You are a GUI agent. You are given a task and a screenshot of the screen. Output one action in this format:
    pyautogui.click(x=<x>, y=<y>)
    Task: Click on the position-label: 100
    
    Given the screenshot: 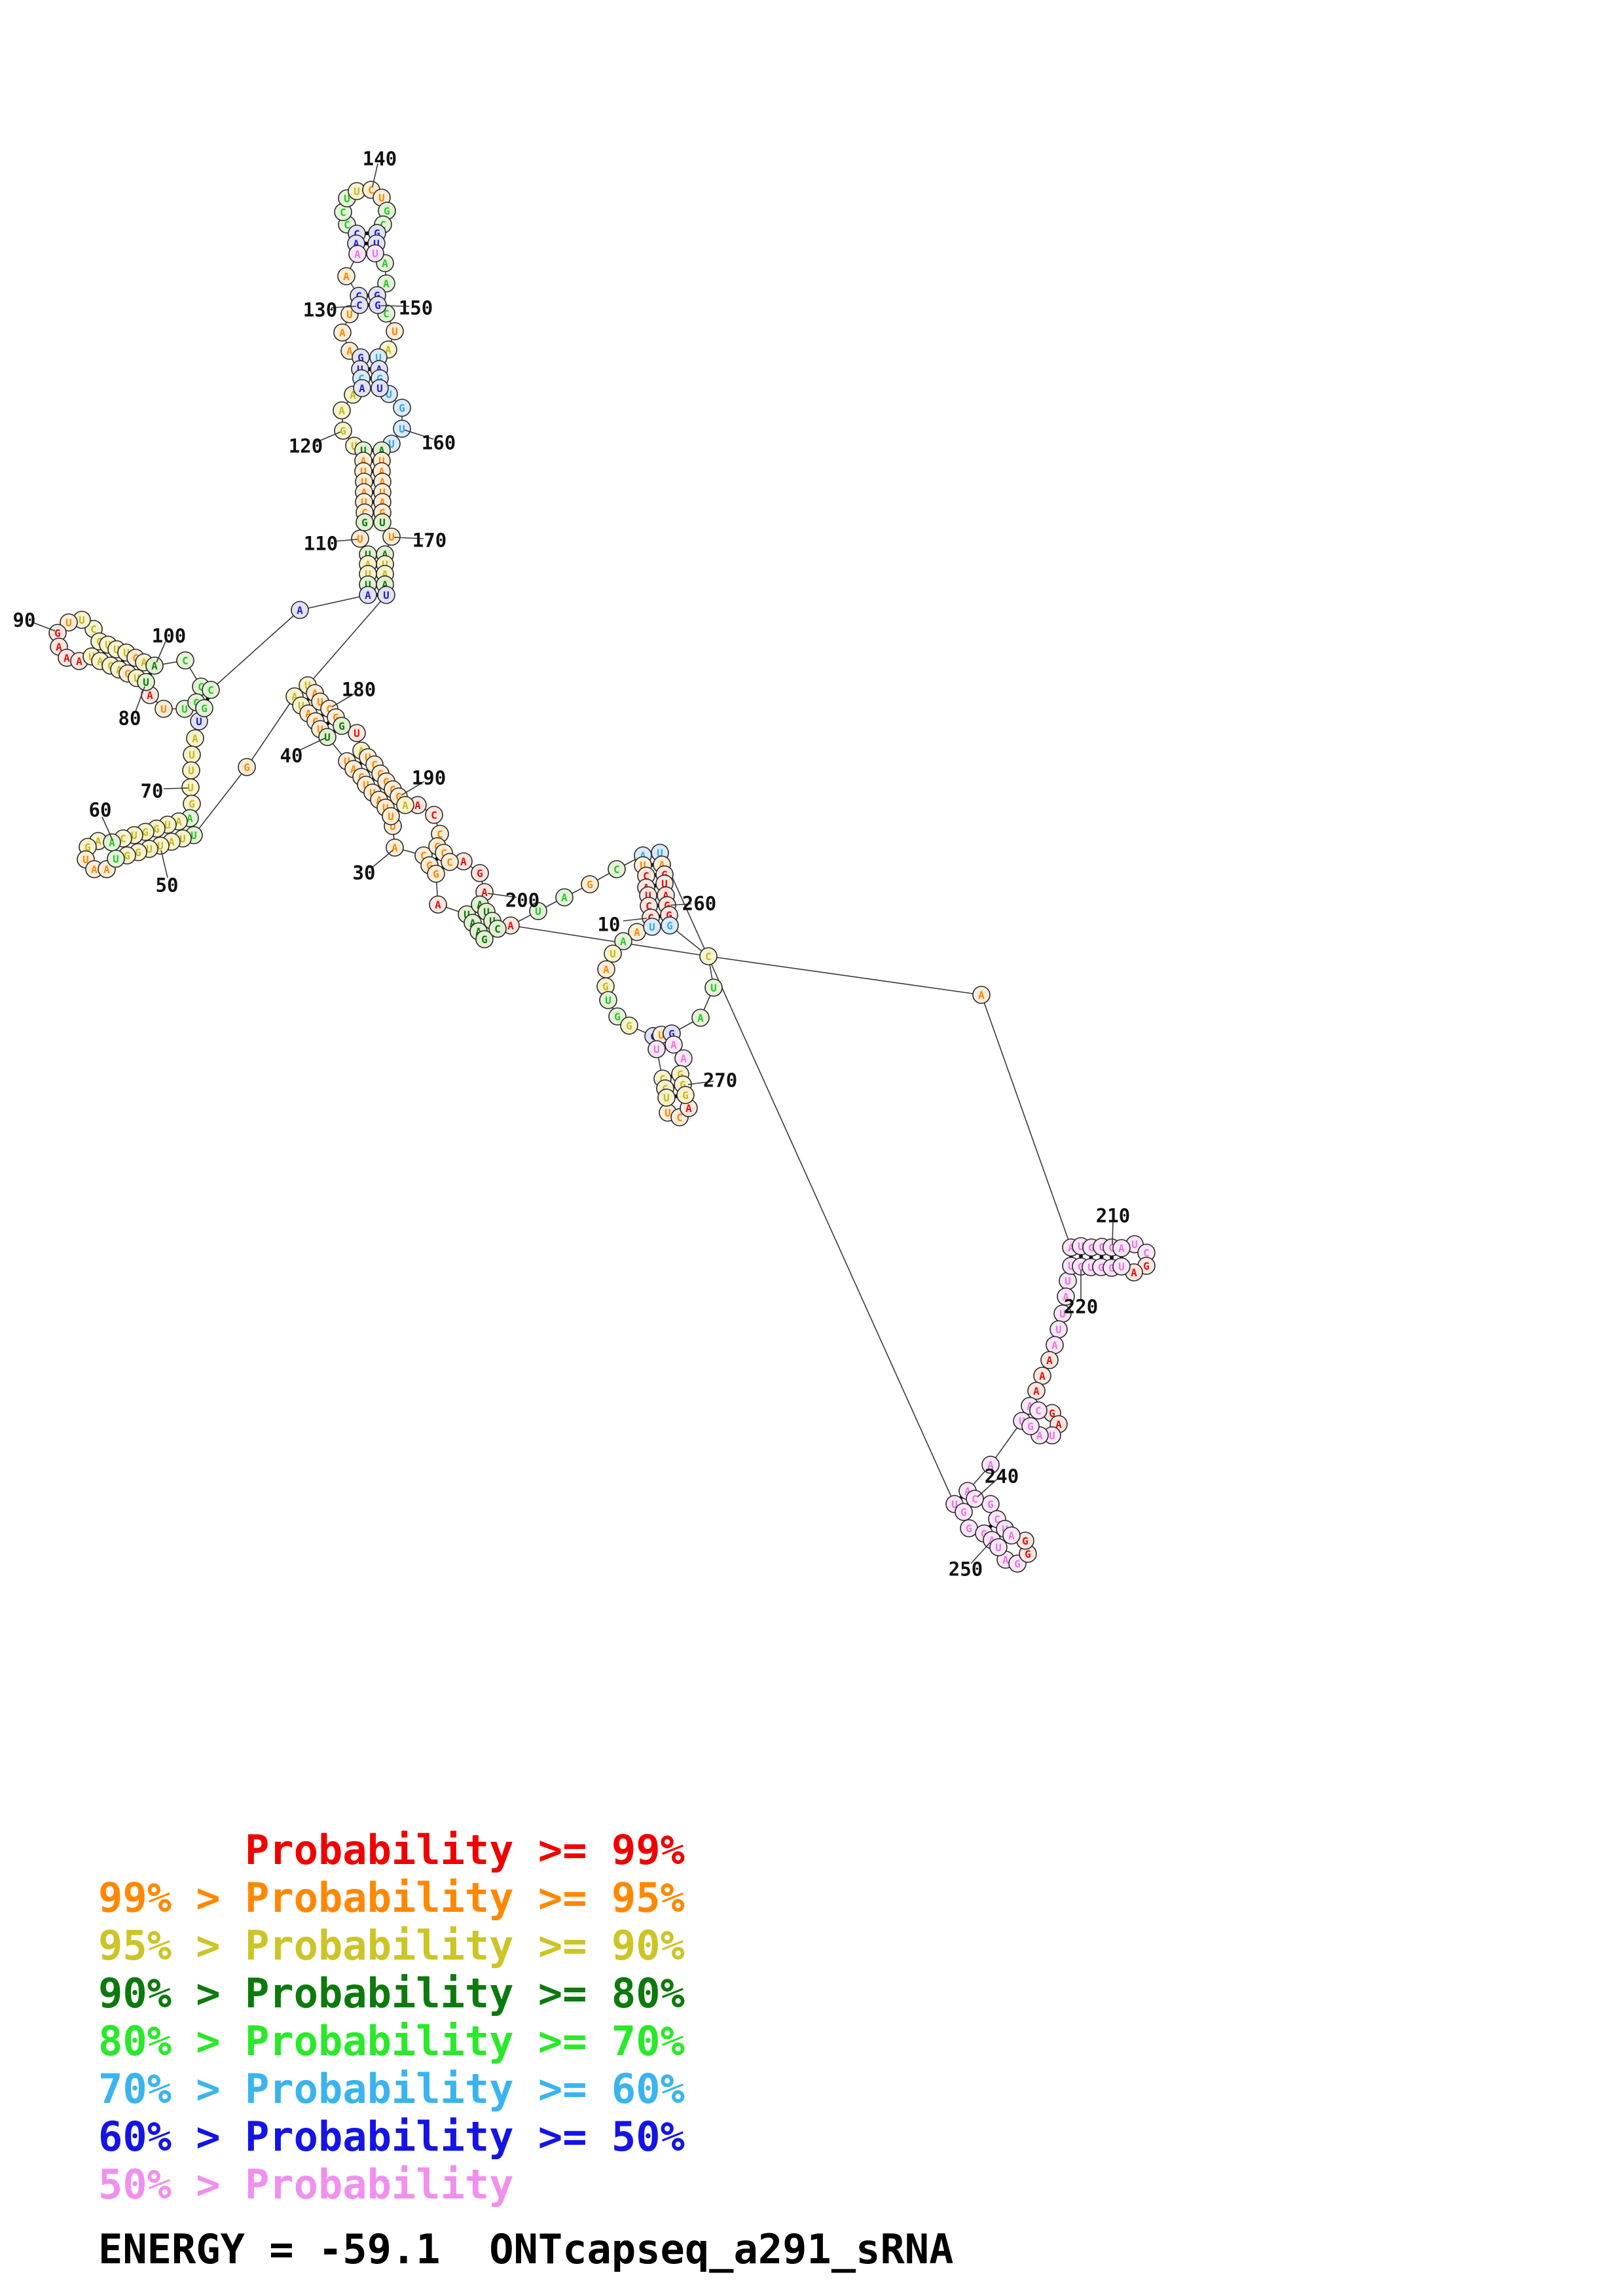 What is the action you would take?
    pyautogui.click(x=169, y=635)
    